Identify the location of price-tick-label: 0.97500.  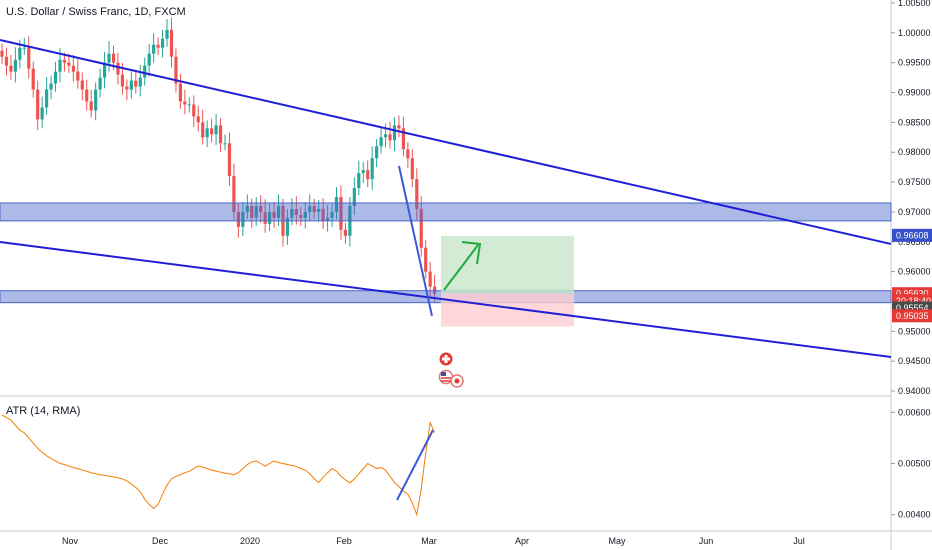
(914, 182).